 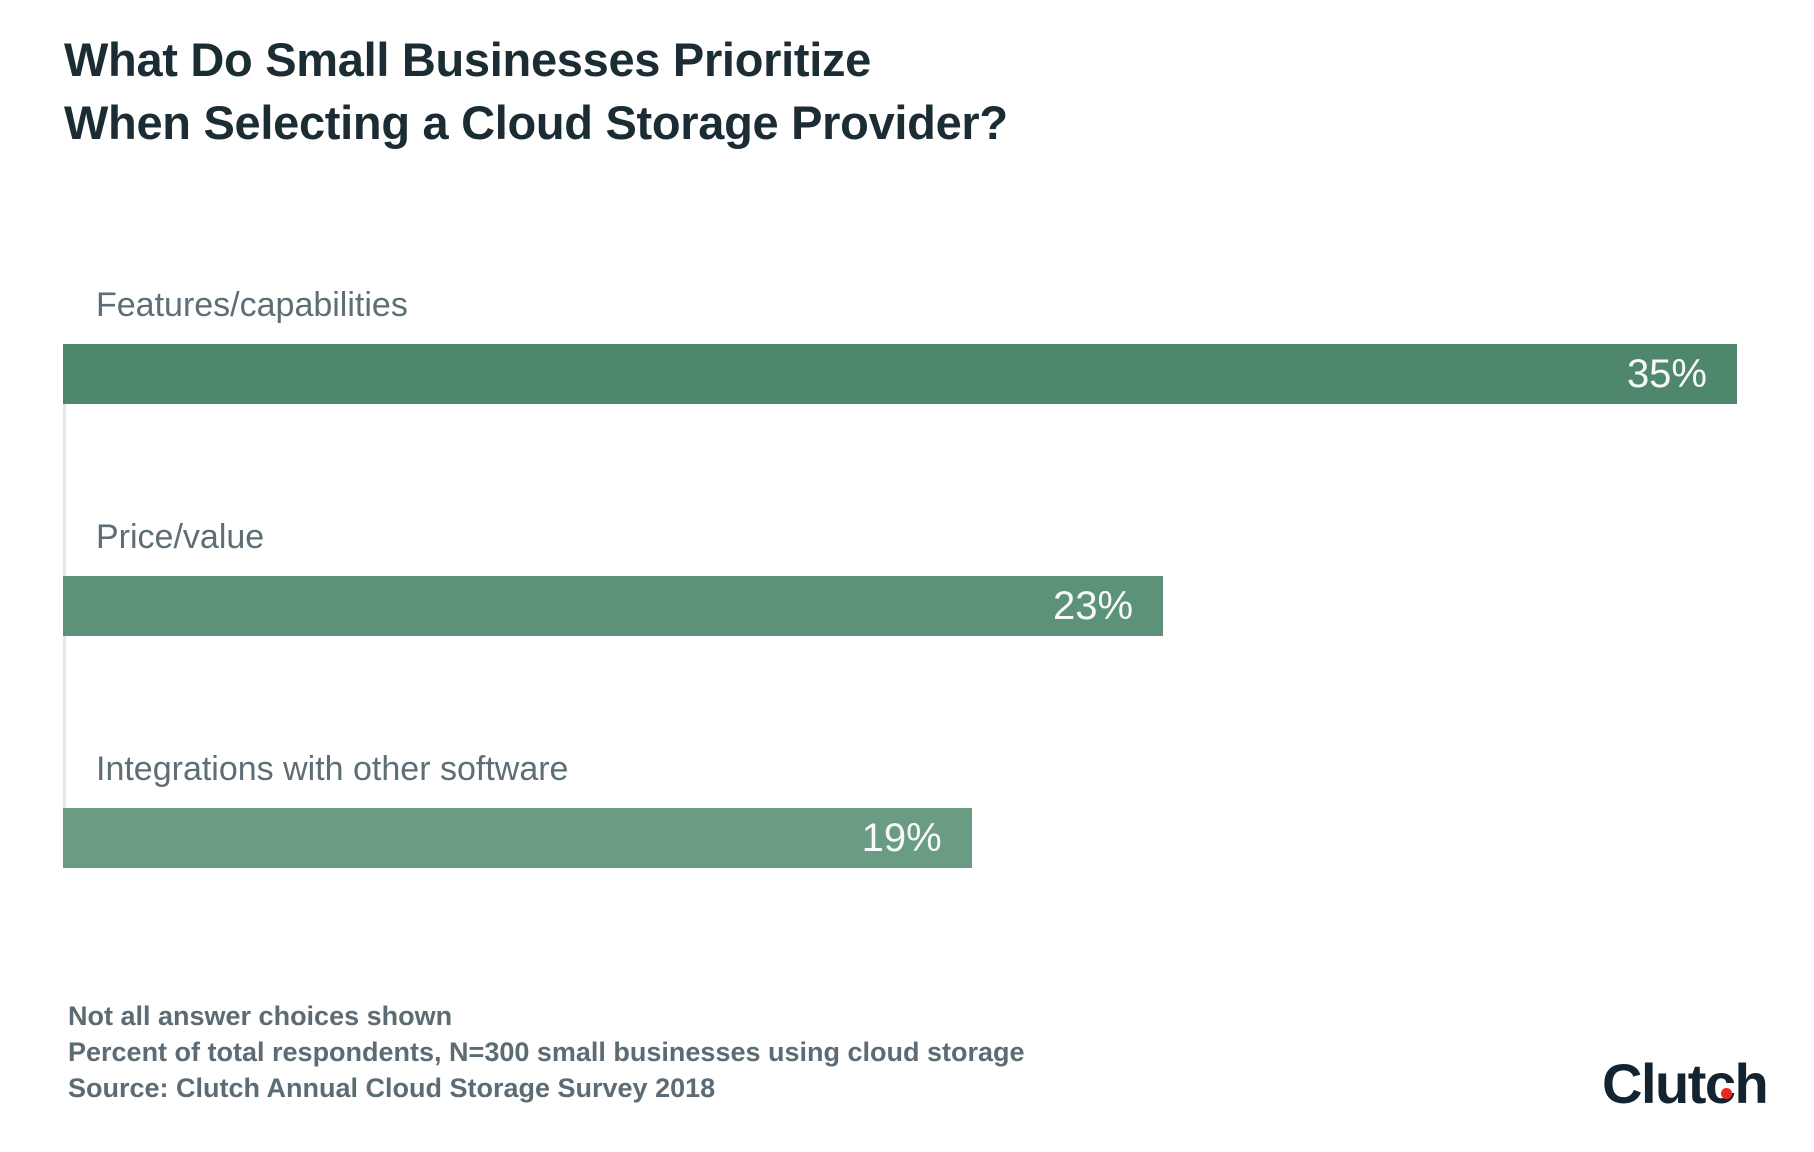 What do you see at coordinates (901, 838) in the screenshot?
I see `bar-value-label: 19%` at bounding box center [901, 838].